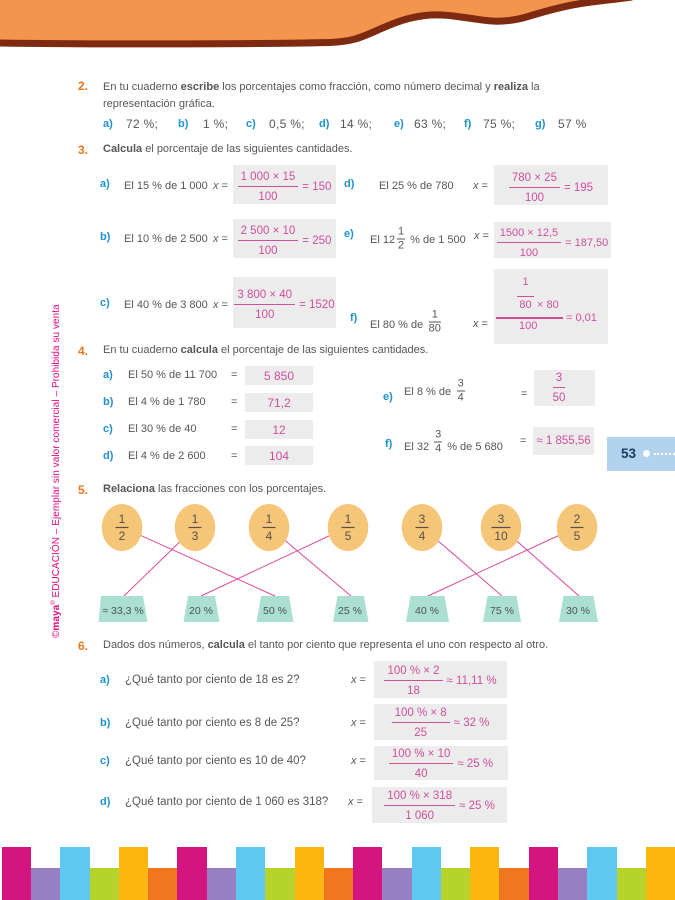 Image resolution: width=675 pixels, height=900 pixels. Describe the element at coordinates (201, 611) in the screenshot. I see `svg-text: 20 %` at that location.